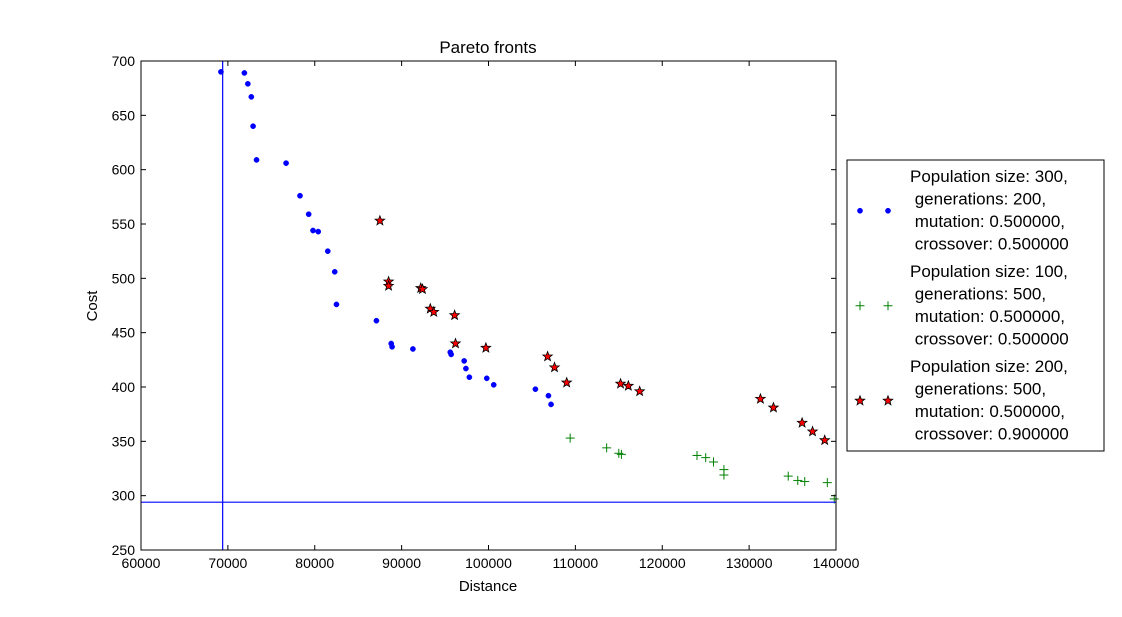 The image size is (1122, 617). What do you see at coordinates (836, 563) in the screenshot?
I see `x-tick-label: 140000` at bounding box center [836, 563].